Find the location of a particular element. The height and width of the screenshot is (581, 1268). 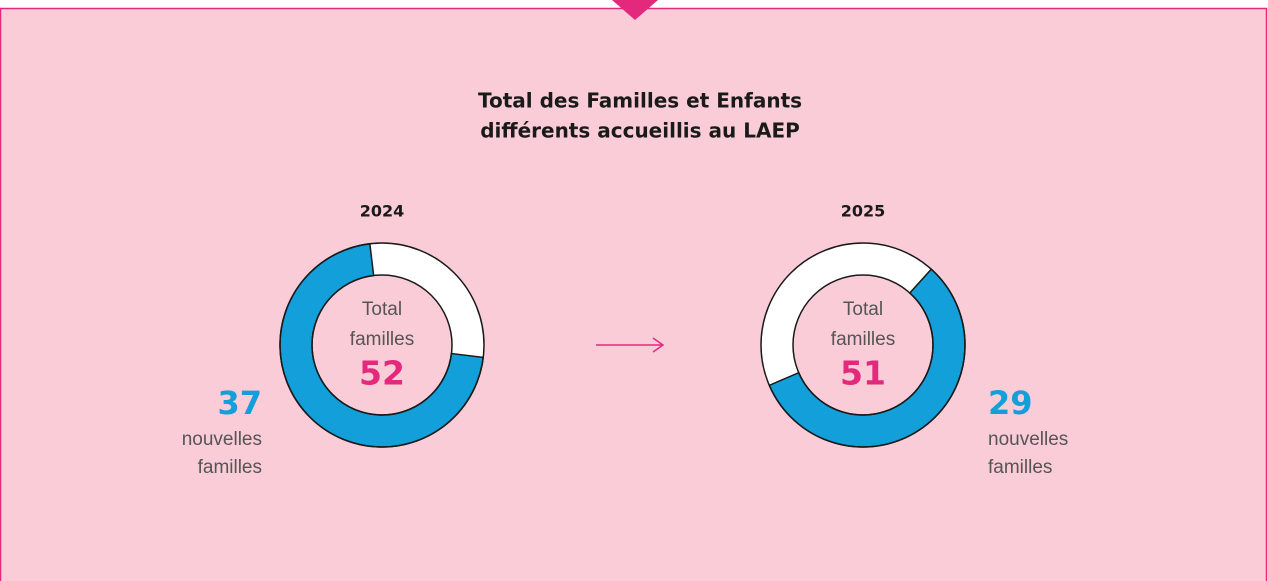

new-value: 37 is located at coordinates (239, 403).